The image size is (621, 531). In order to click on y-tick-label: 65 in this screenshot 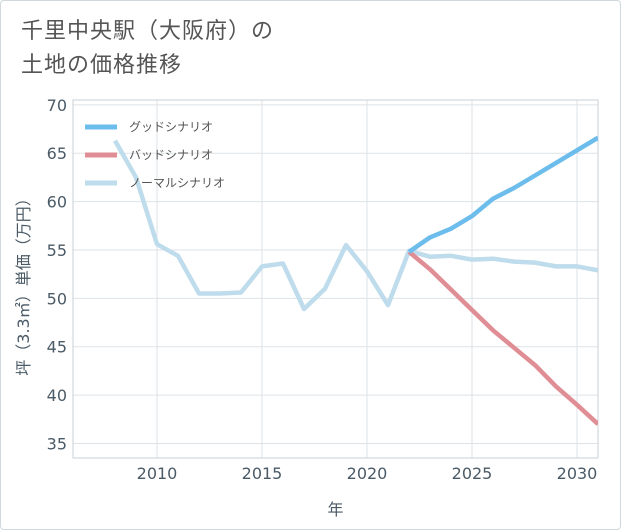, I will do `click(57, 153)`.